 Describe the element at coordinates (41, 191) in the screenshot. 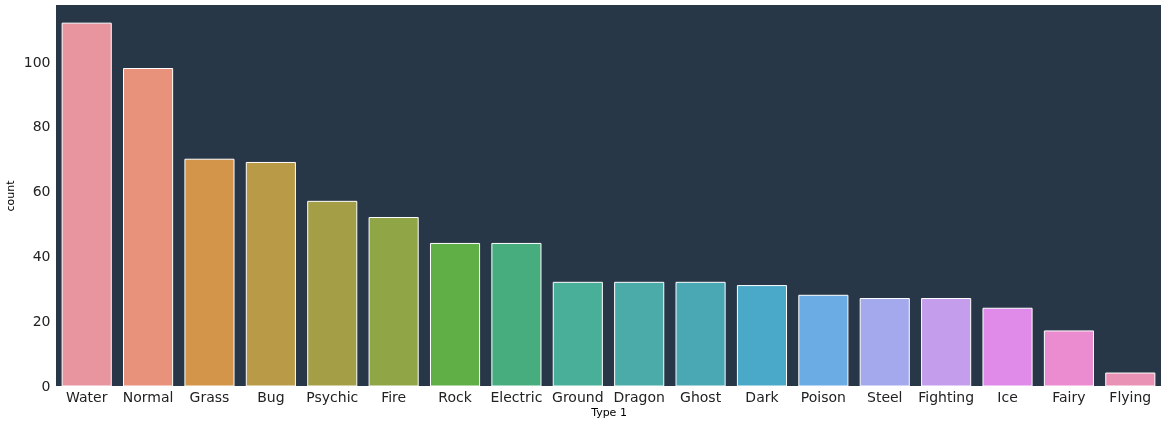

I see `y-tick-label: 60` at that location.